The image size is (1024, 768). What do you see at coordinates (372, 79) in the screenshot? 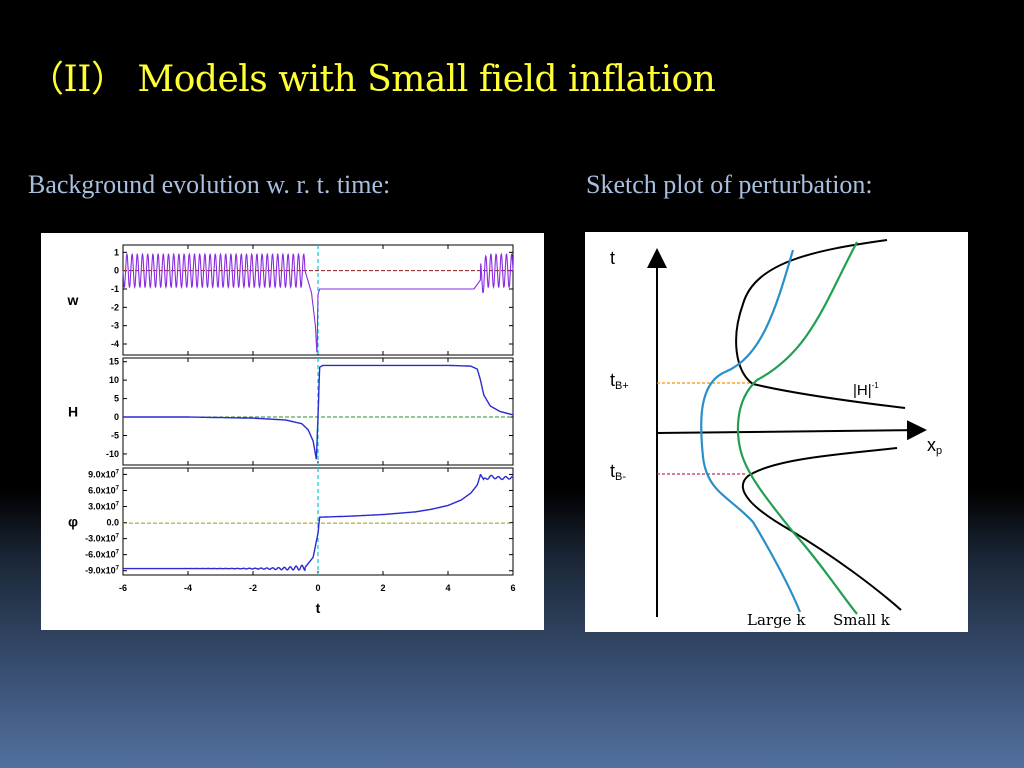
I see `slide-title: （II） Models with Small field inflation` at bounding box center [372, 79].